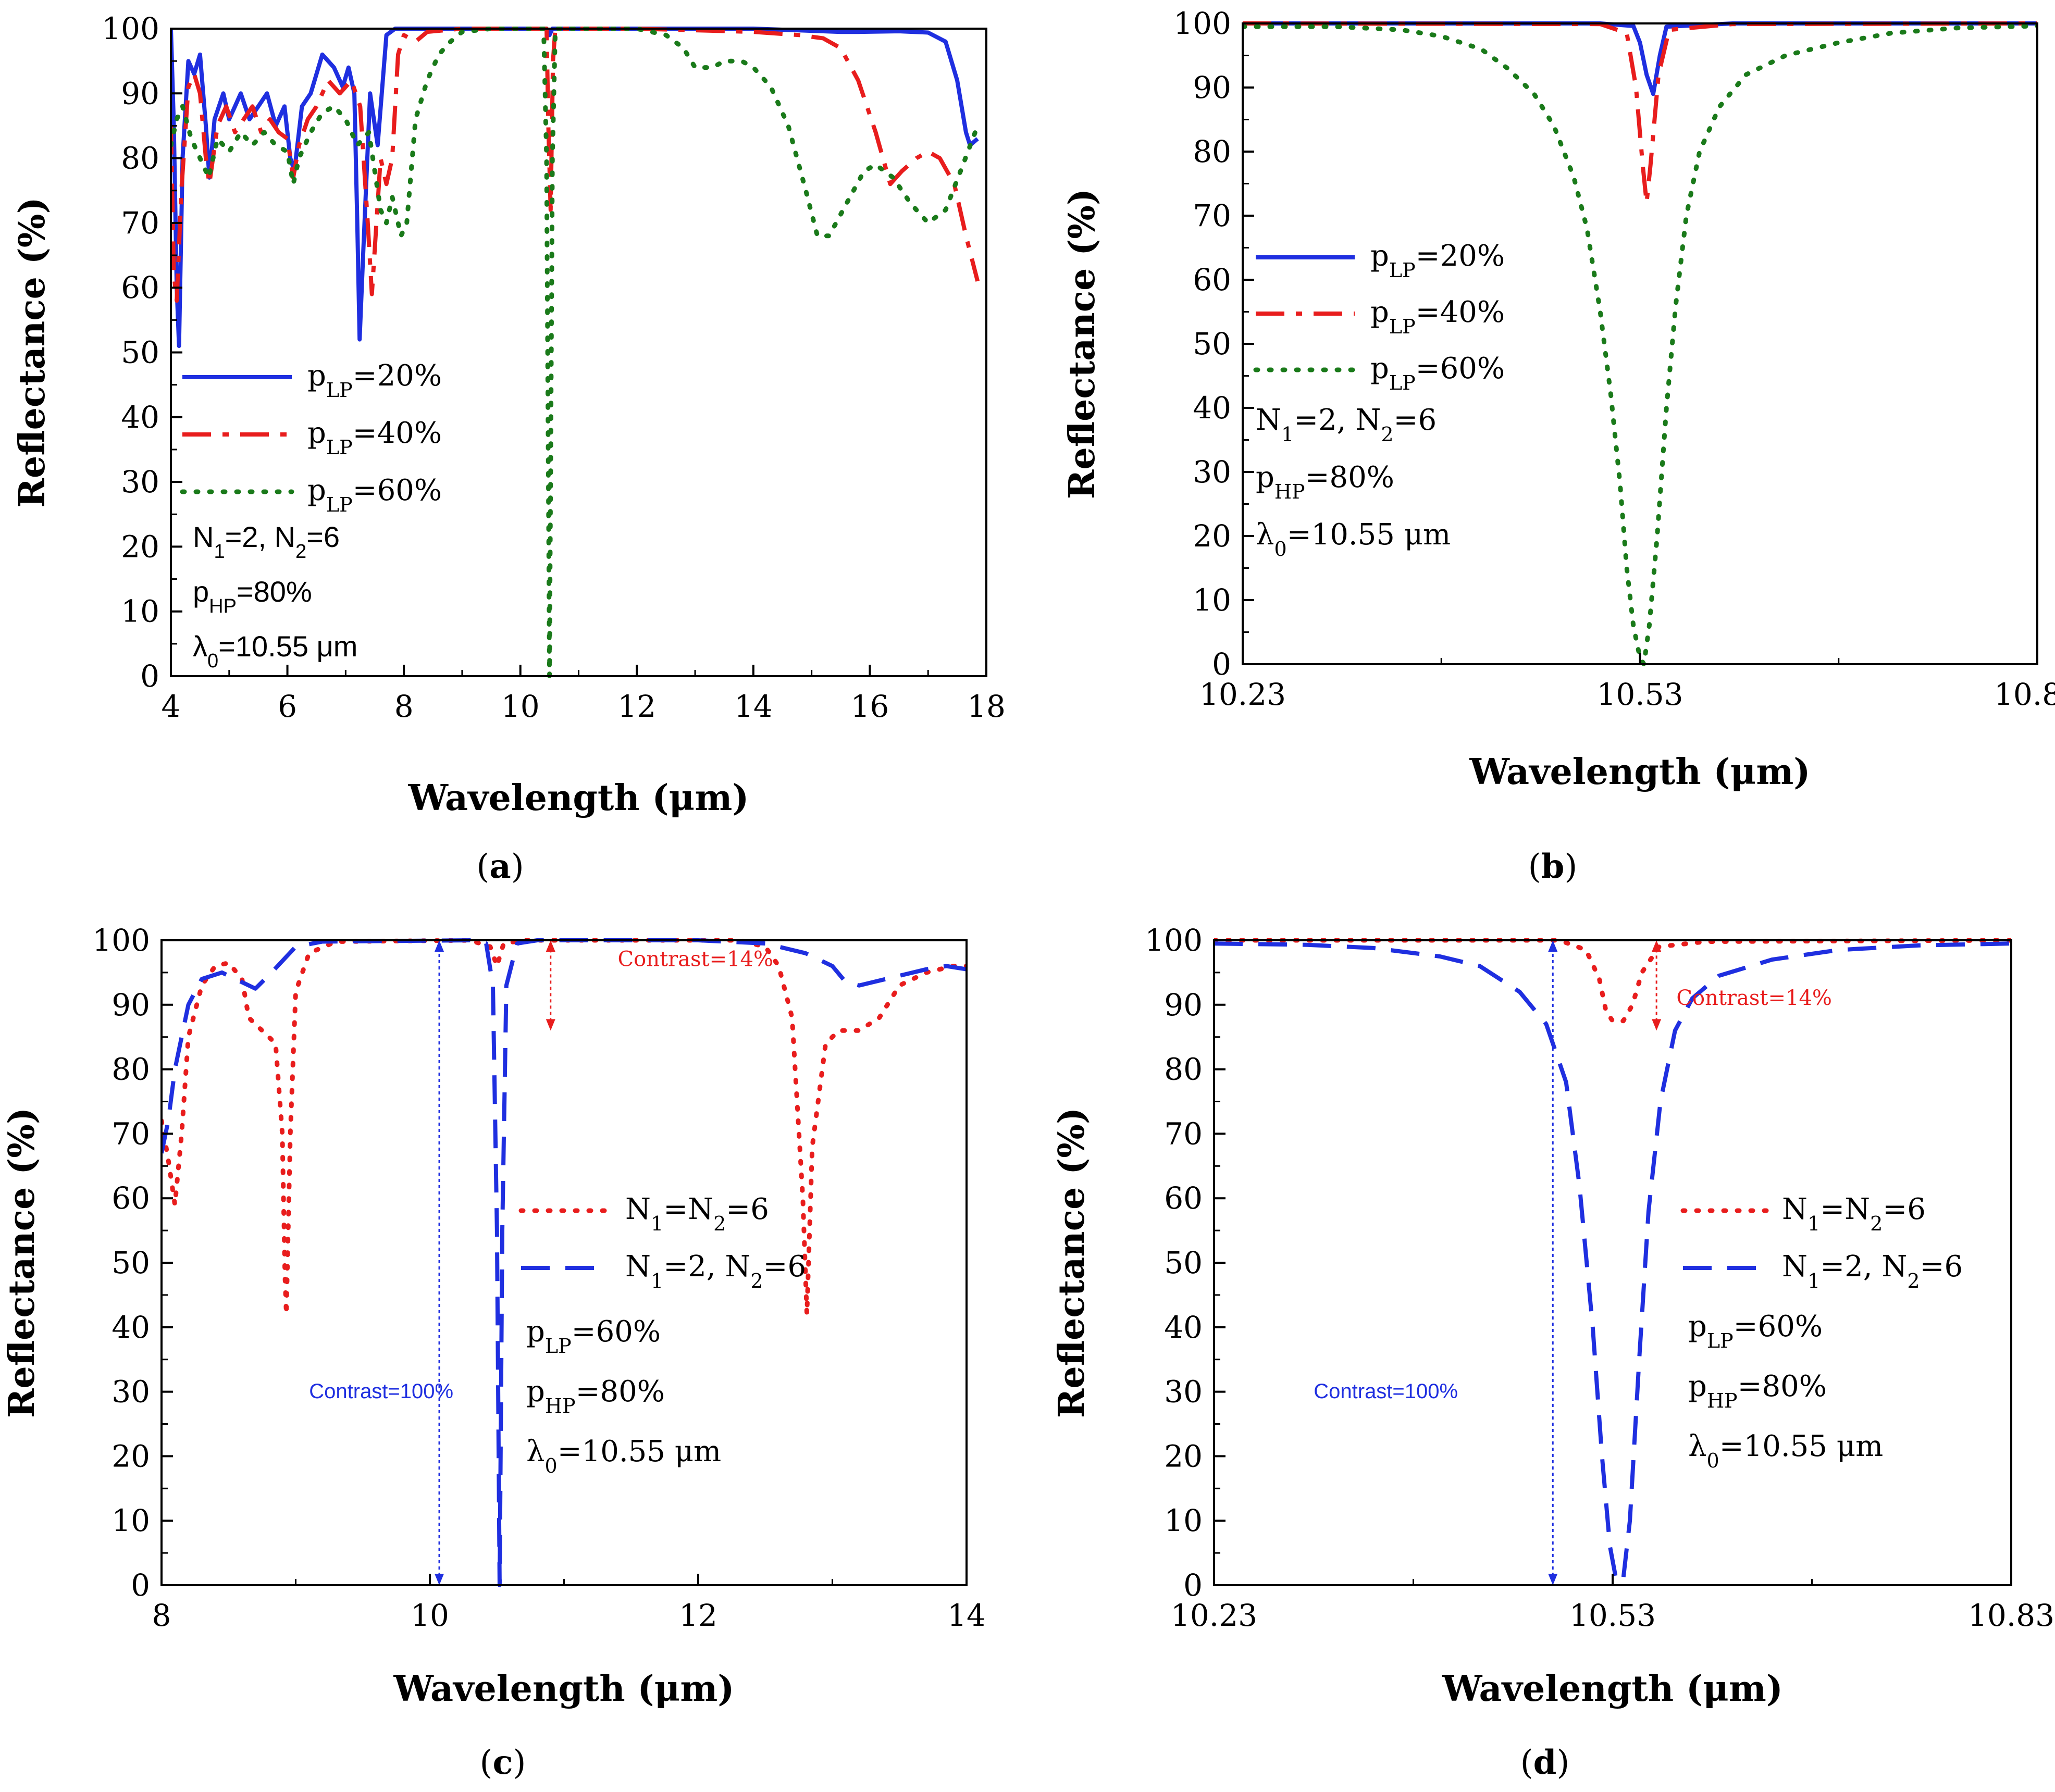 The width and height of the screenshot is (2055, 1792). Describe the element at coordinates (1545, 1762) in the screenshot. I see `panel-caption: (d)` at that location.